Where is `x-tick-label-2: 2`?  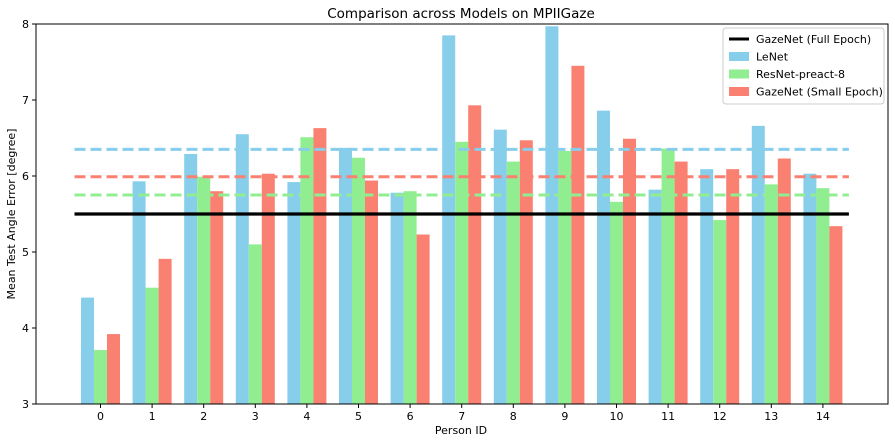
x-tick-label-2: 2 is located at coordinates (203, 416).